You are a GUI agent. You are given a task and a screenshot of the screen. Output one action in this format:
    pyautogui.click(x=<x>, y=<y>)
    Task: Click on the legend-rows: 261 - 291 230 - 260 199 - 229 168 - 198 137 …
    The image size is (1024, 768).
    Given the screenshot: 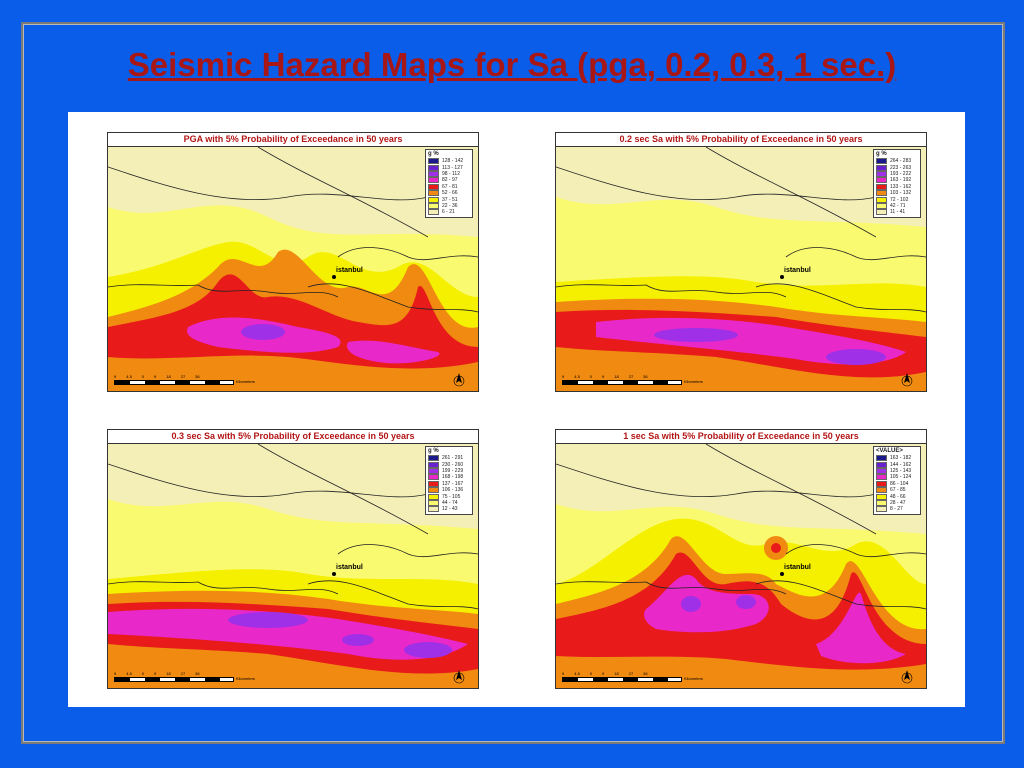 What is the action you would take?
    pyautogui.click(x=449, y=484)
    